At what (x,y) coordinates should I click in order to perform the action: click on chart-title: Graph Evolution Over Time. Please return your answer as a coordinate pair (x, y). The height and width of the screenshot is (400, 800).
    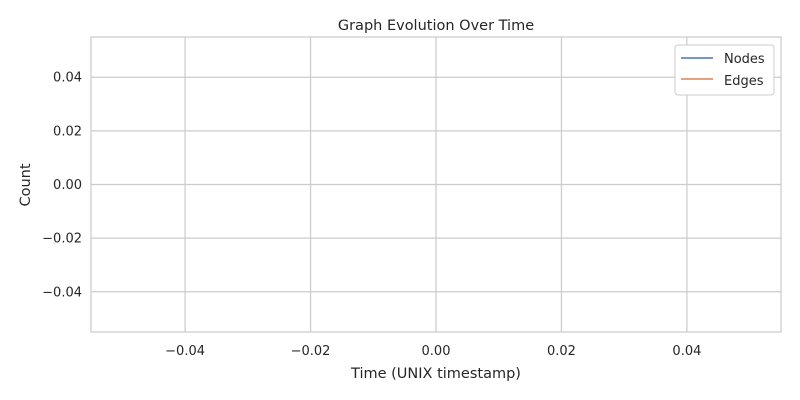
    Looking at the image, I should click on (436, 26).